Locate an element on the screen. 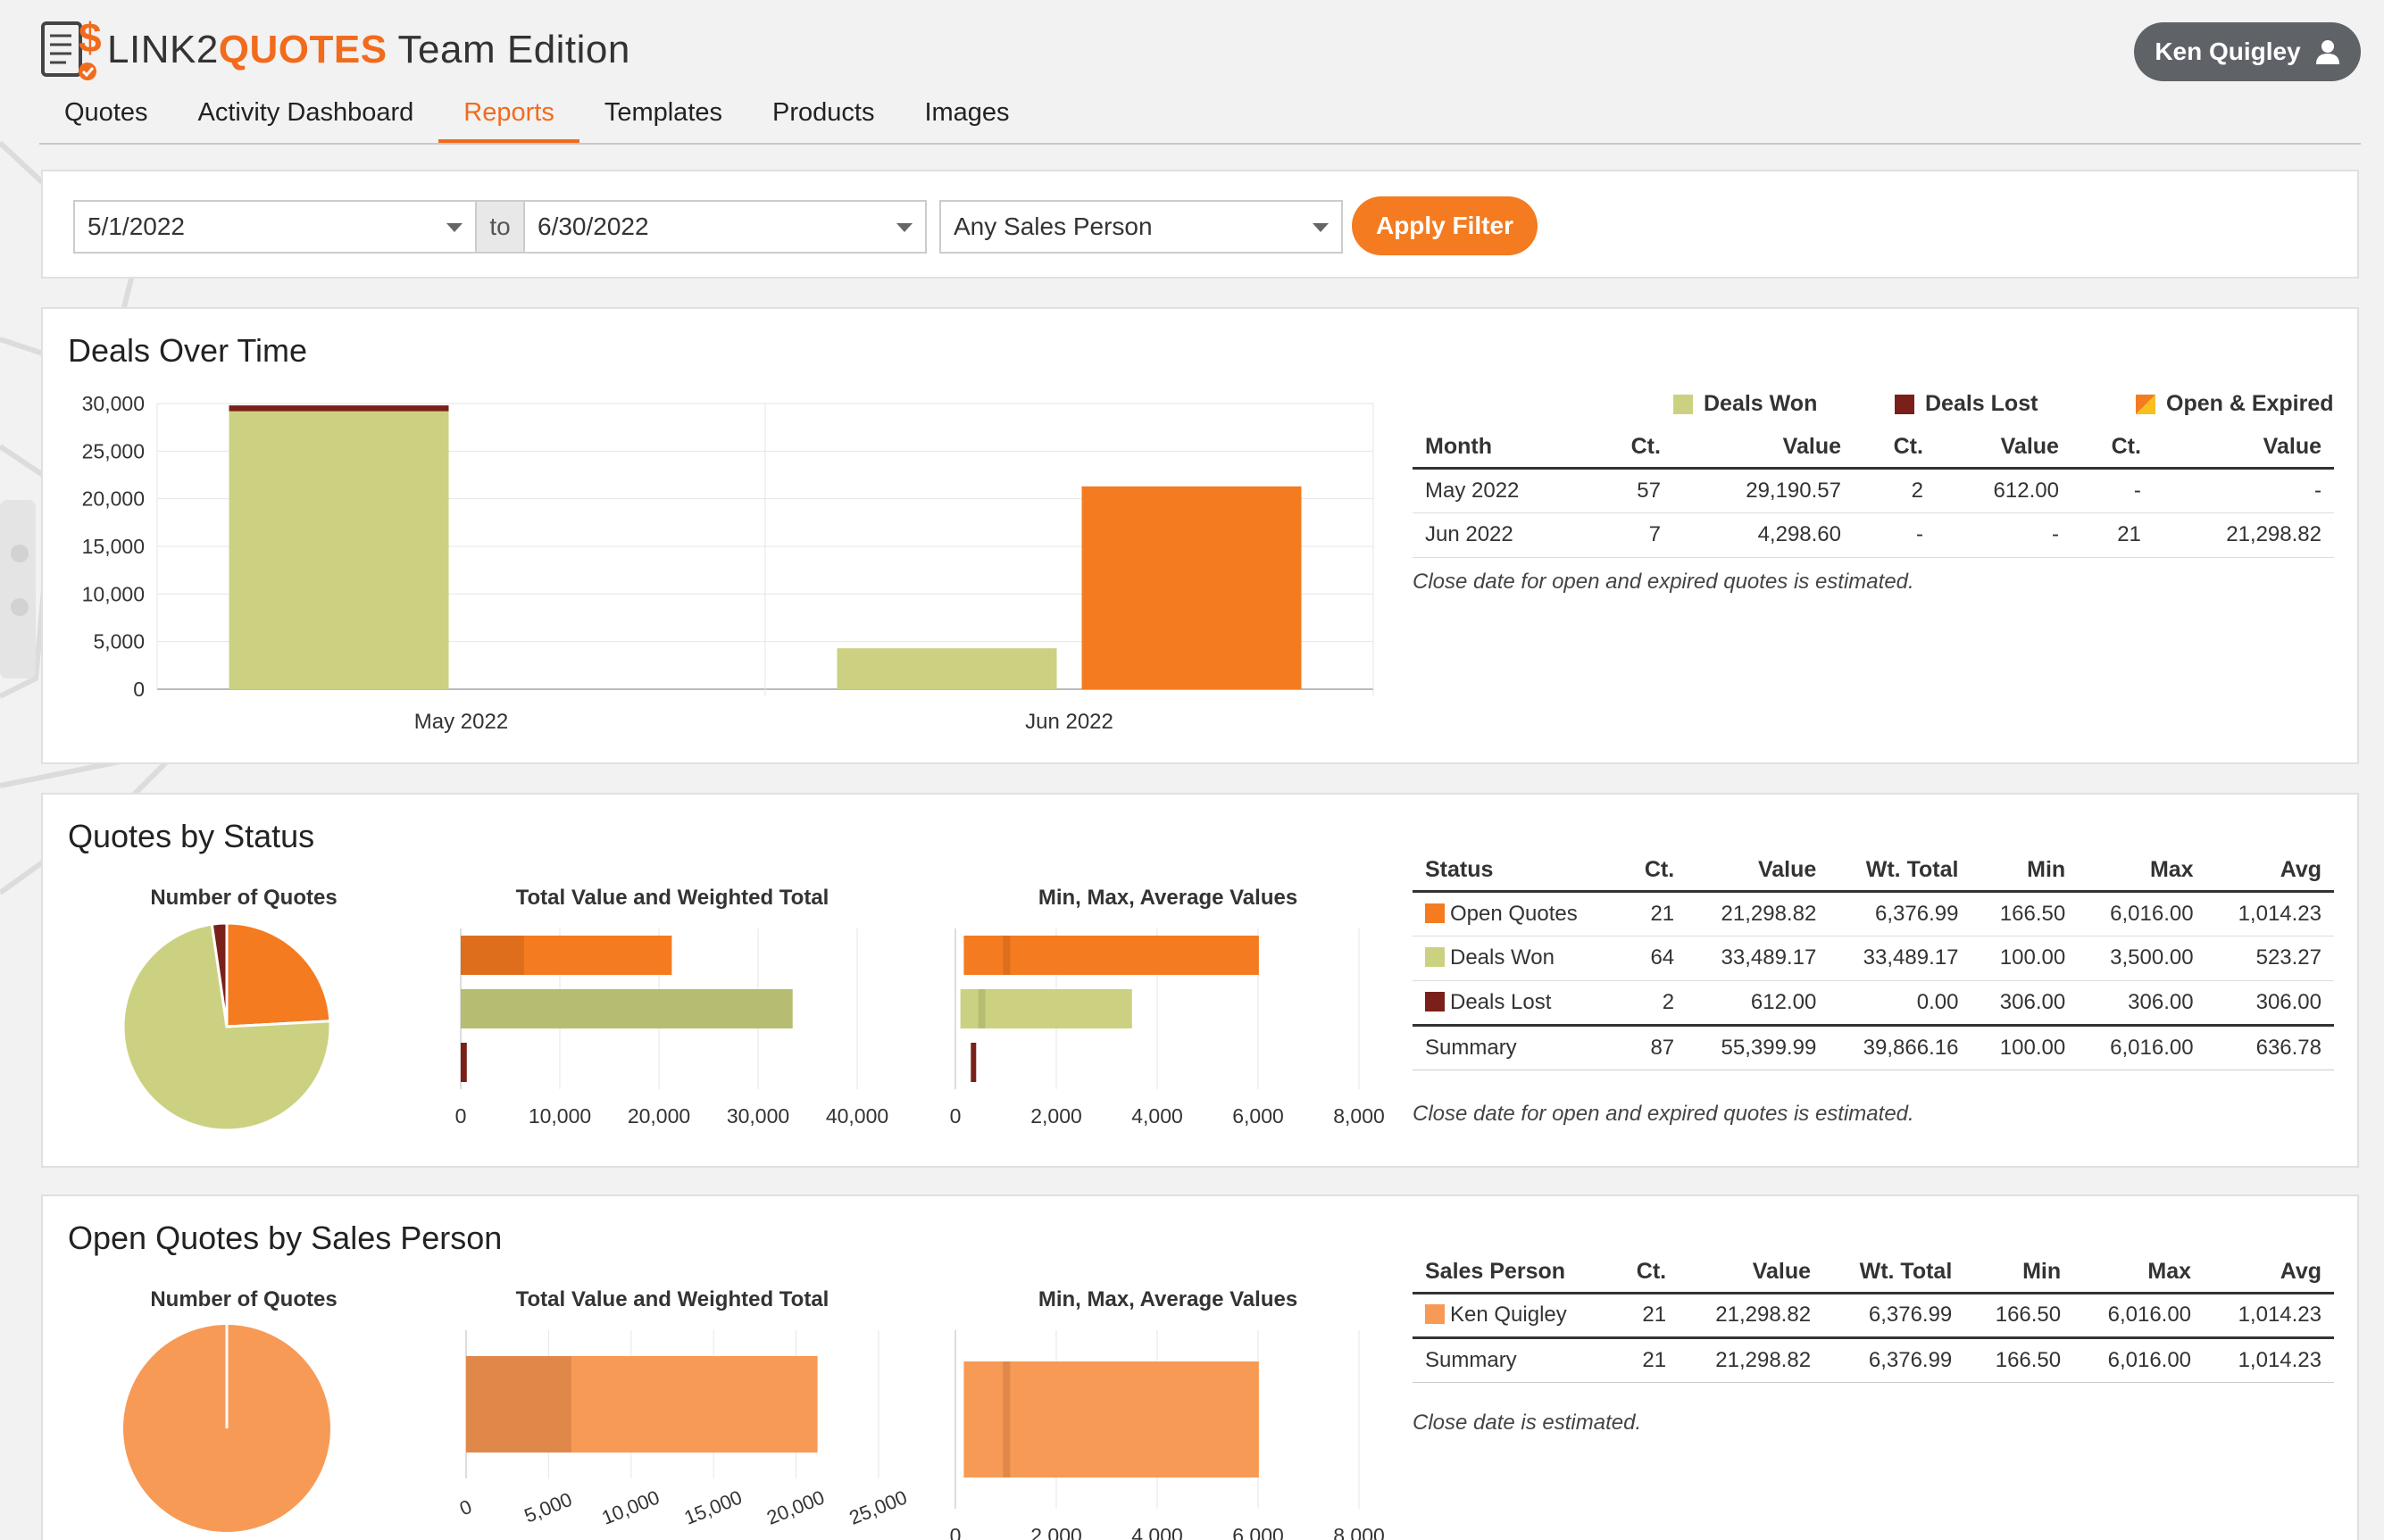 This screenshot has width=2384, height=1540. cell: 64 is located at coordinates (1654, 958).